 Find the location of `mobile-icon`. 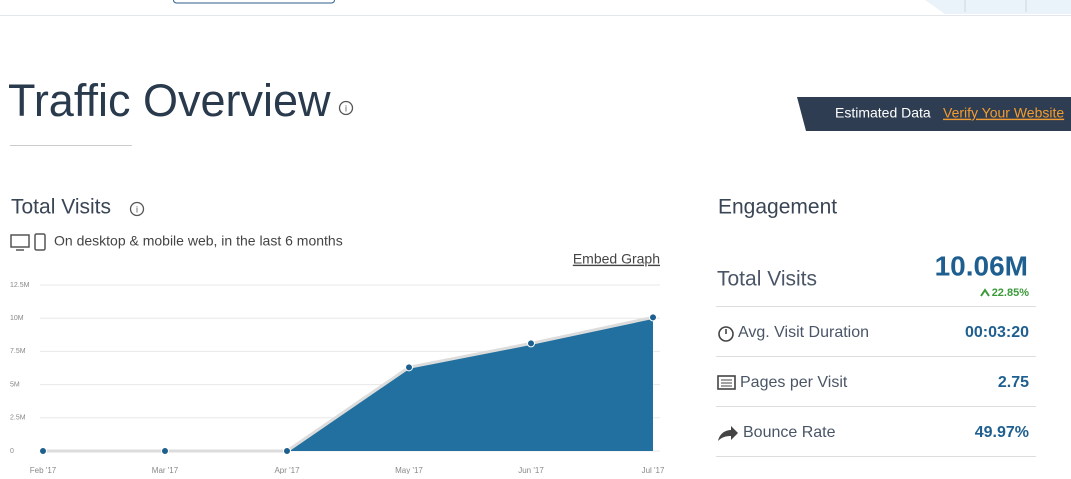

mobile-icon is located at coordinates (40, 242).